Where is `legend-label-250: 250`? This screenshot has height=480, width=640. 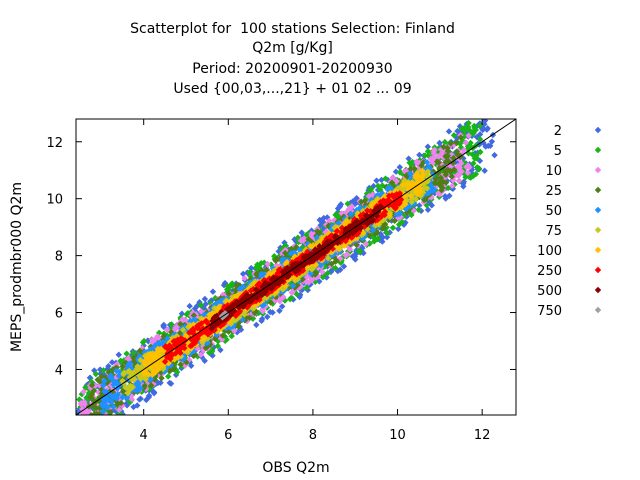
legend-label-250: 250 is located at coordinates (549, 271).